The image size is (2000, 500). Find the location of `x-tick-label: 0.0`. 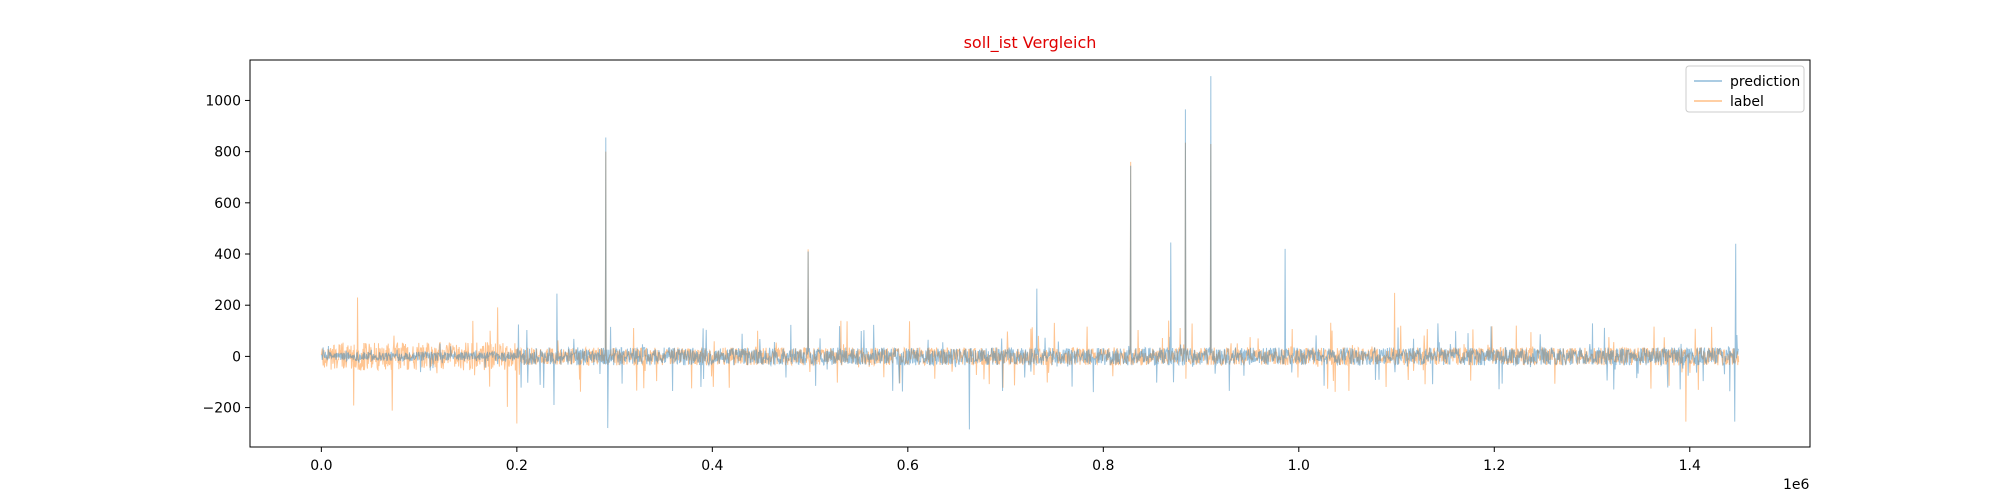

x-tick-label: 0.0 is located at coordinates (321, 466).